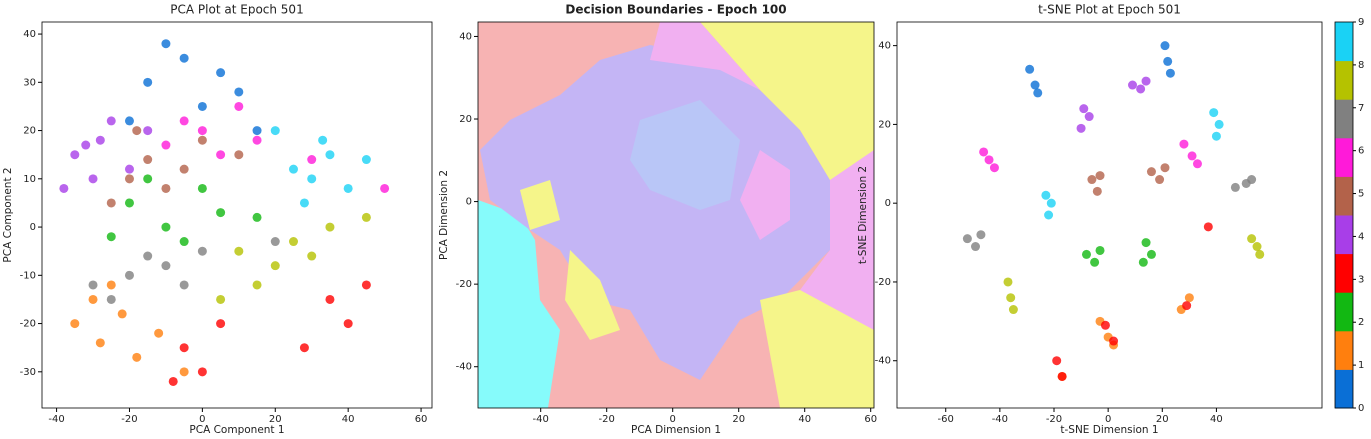  What do you see at coordinates (1361, 65) in the screenshot?
I see `colorbar-tick-label: 8` at bounding box center [1361, 65].